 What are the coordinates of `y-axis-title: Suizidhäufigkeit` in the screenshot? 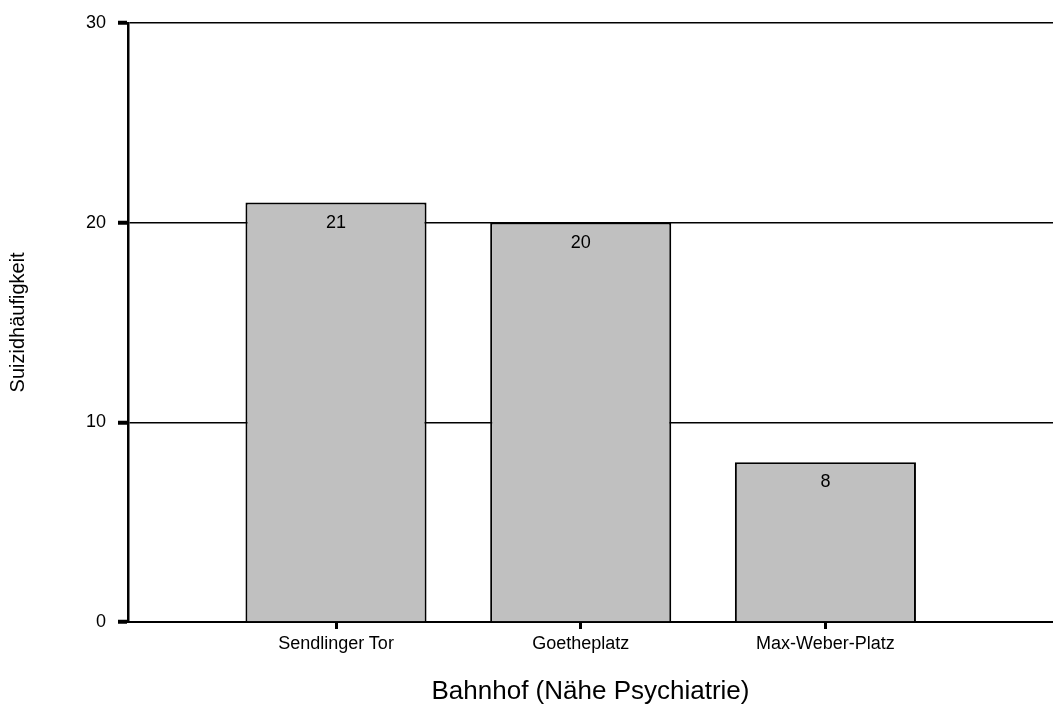 It's located at (16, 322).